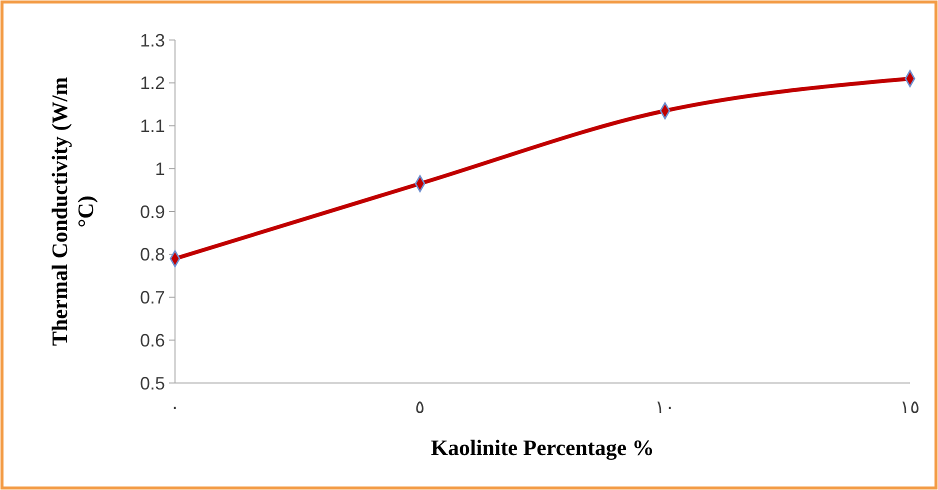 The image size is (938, 490). Describe the element at coordinates (175, 407) in the screenshot. I see `x-tick-label: ٠` at that location.